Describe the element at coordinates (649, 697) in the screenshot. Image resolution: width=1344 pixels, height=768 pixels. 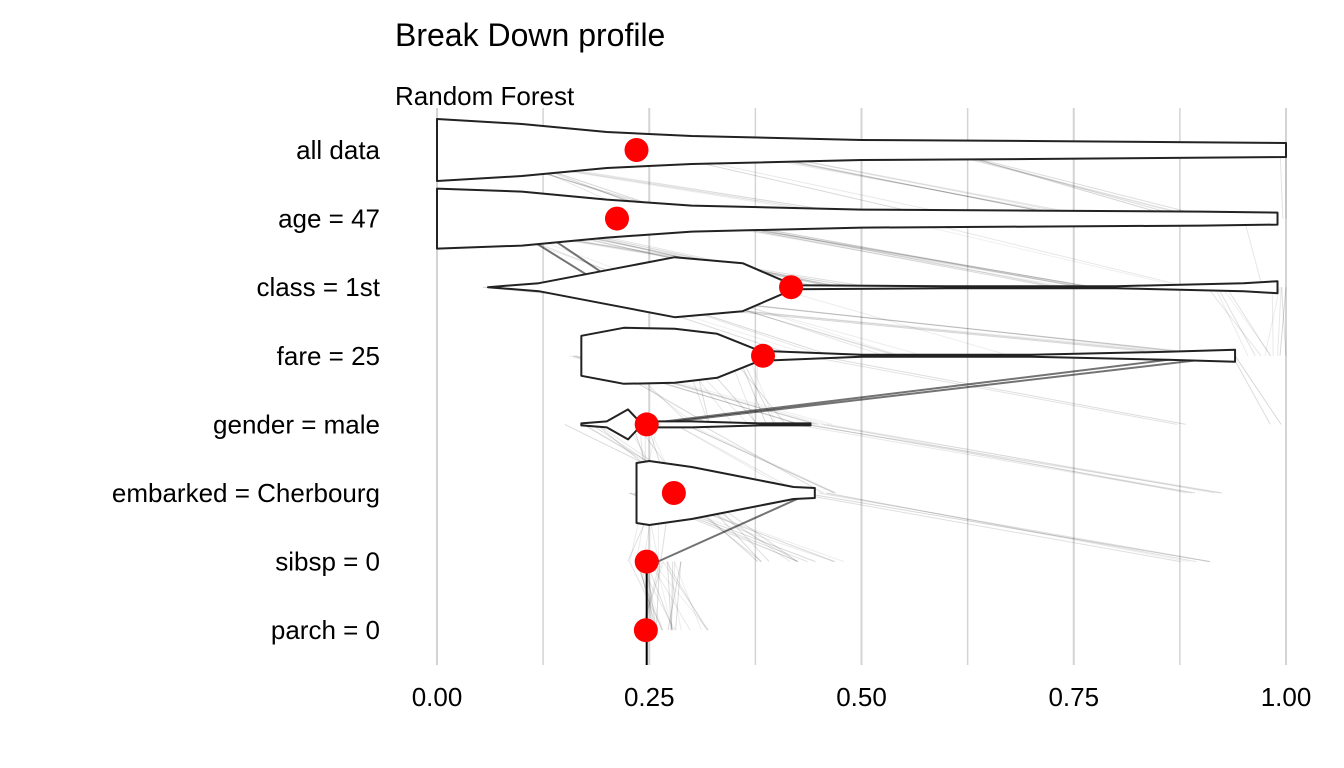
I see `x-tick-label-2: 0.25` at that location.